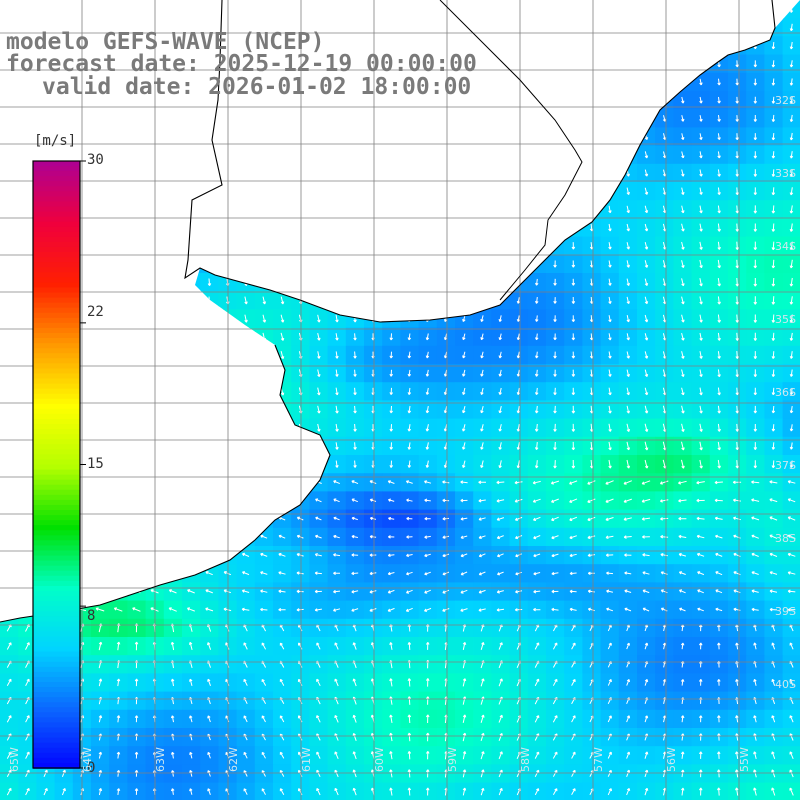  I want to click on longitude-label: 55W, so click(744, 759).